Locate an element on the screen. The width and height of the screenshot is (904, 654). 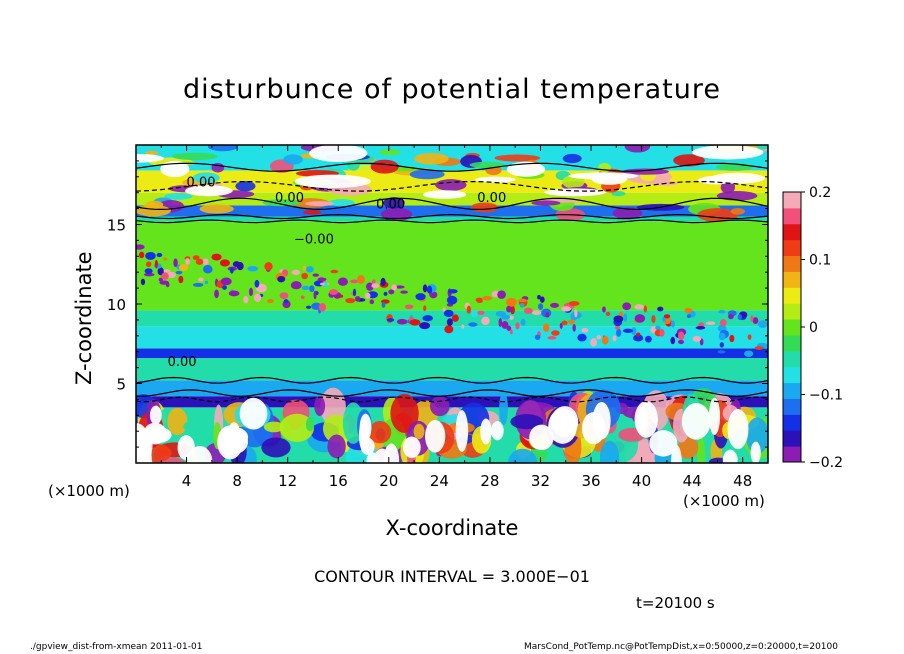
colorbar-label: −0.1 is located at coordinates (826, 396).